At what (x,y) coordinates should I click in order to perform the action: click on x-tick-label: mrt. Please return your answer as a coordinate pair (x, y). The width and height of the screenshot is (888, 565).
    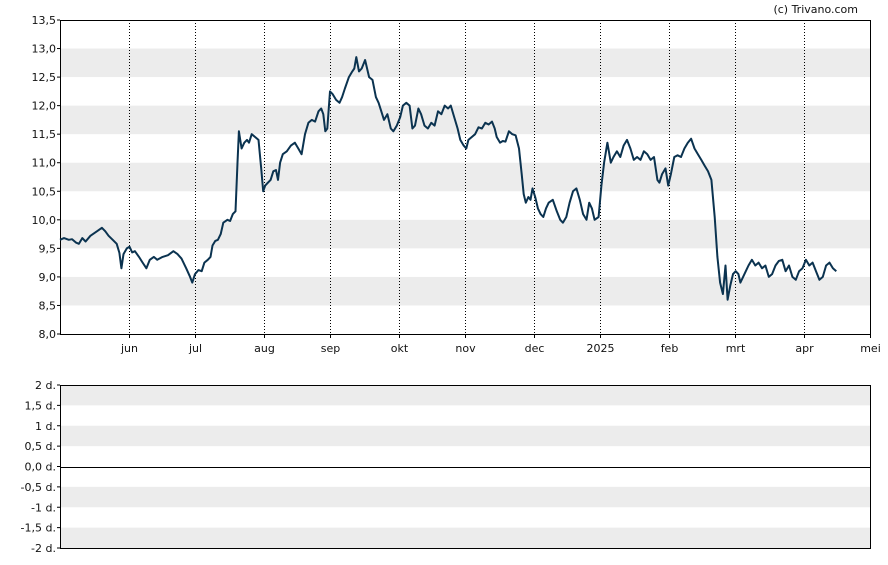
    Looking at the image, I should click on (736, 348).